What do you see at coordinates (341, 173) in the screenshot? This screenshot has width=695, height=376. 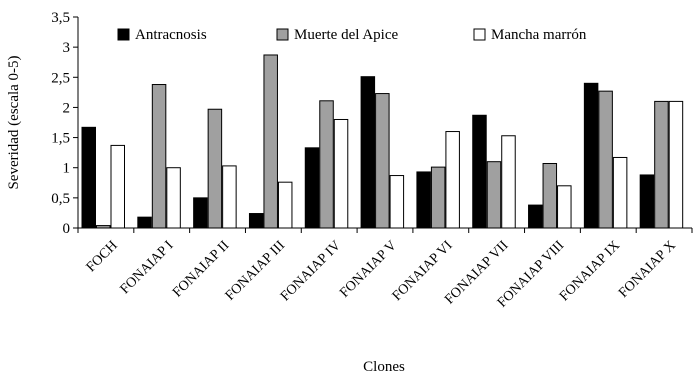 I see `bar-mancha-marrón-5` at bounding box center [341, 173].